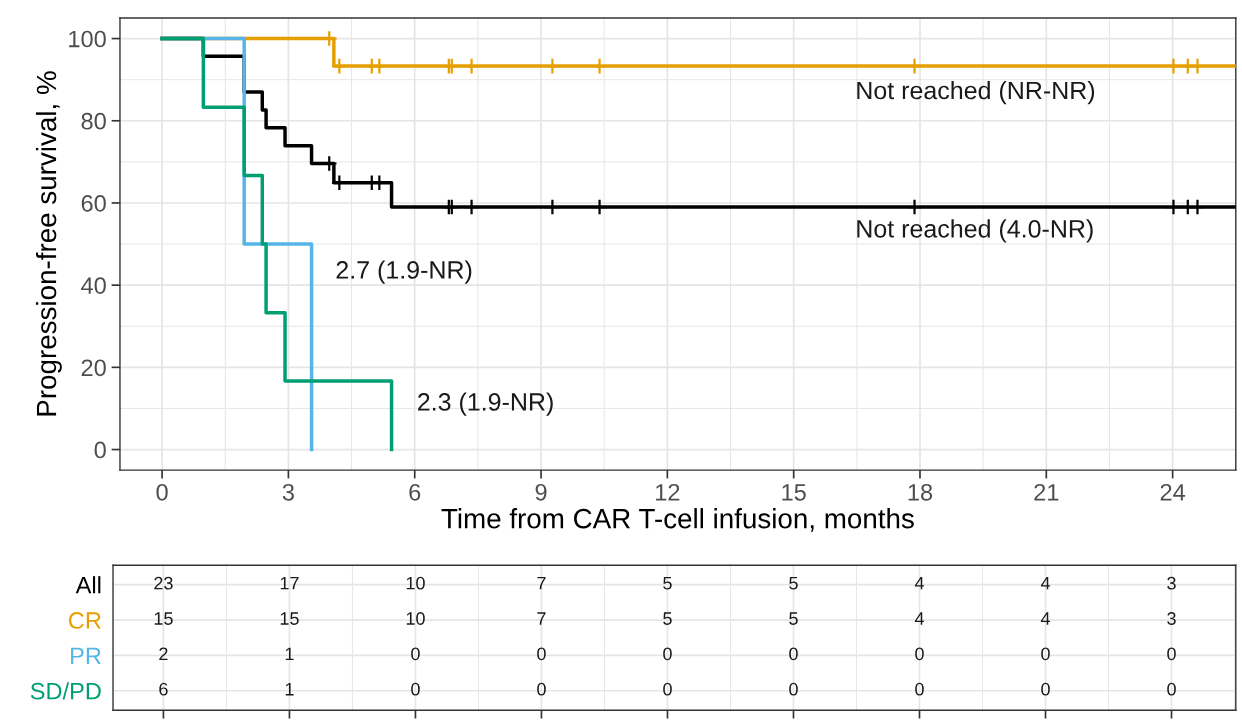  Describe the element at coordinates (975, 231) in the screenshot. I see `annotation: Not reached (4.0-NR)` at that location.